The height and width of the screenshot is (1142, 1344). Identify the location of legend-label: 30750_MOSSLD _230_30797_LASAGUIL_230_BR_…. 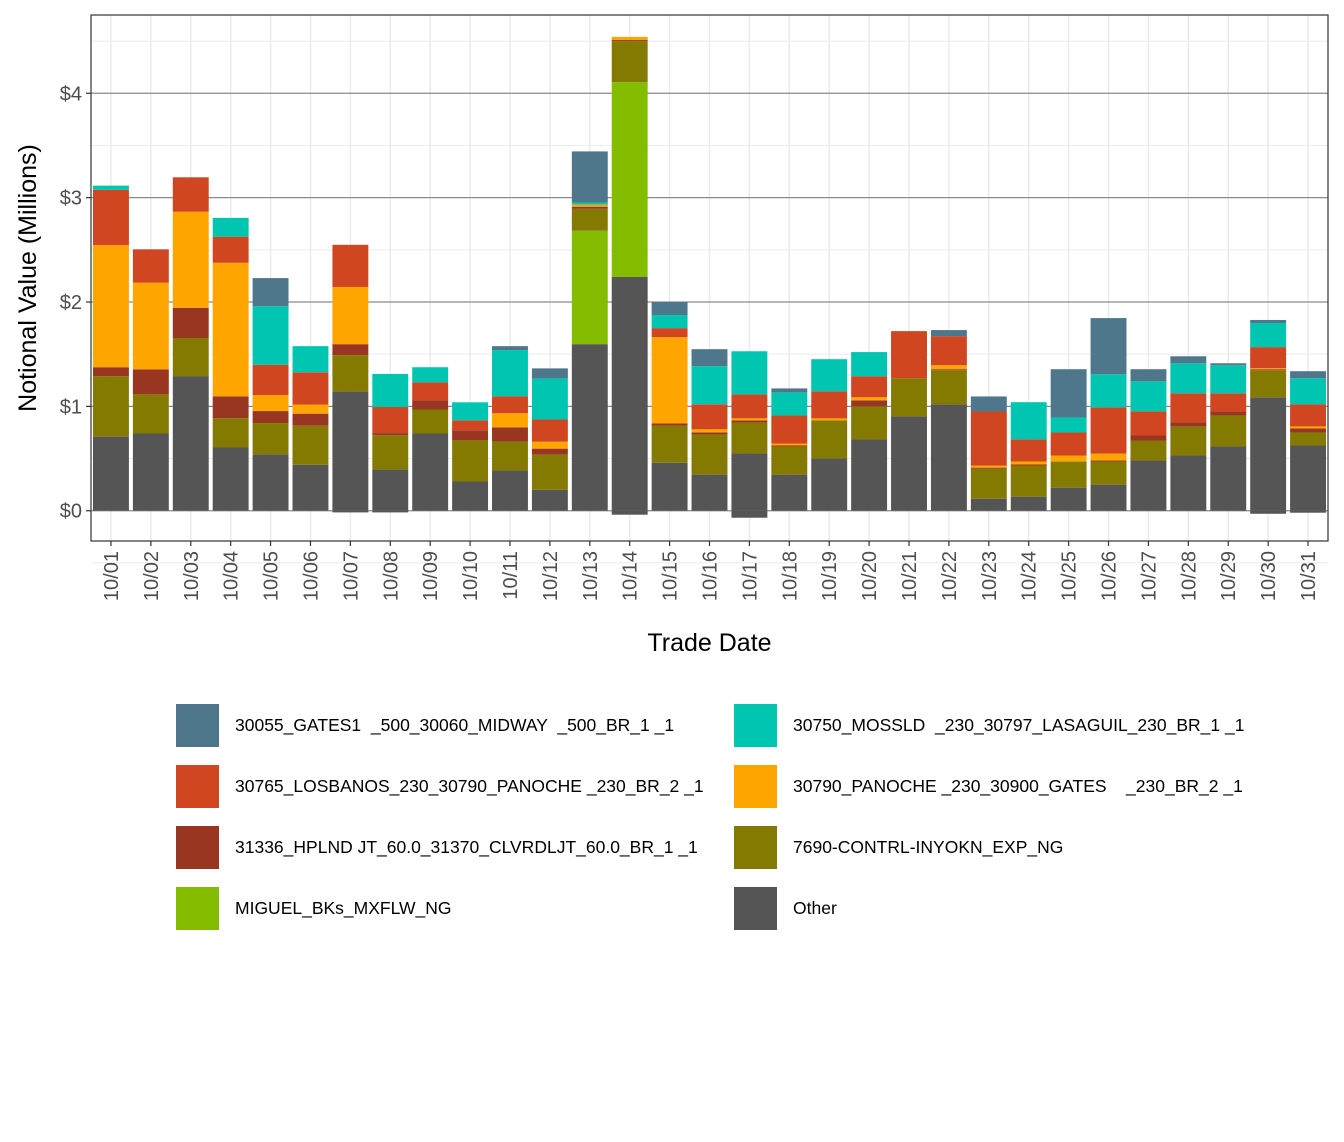
(1019, 725).